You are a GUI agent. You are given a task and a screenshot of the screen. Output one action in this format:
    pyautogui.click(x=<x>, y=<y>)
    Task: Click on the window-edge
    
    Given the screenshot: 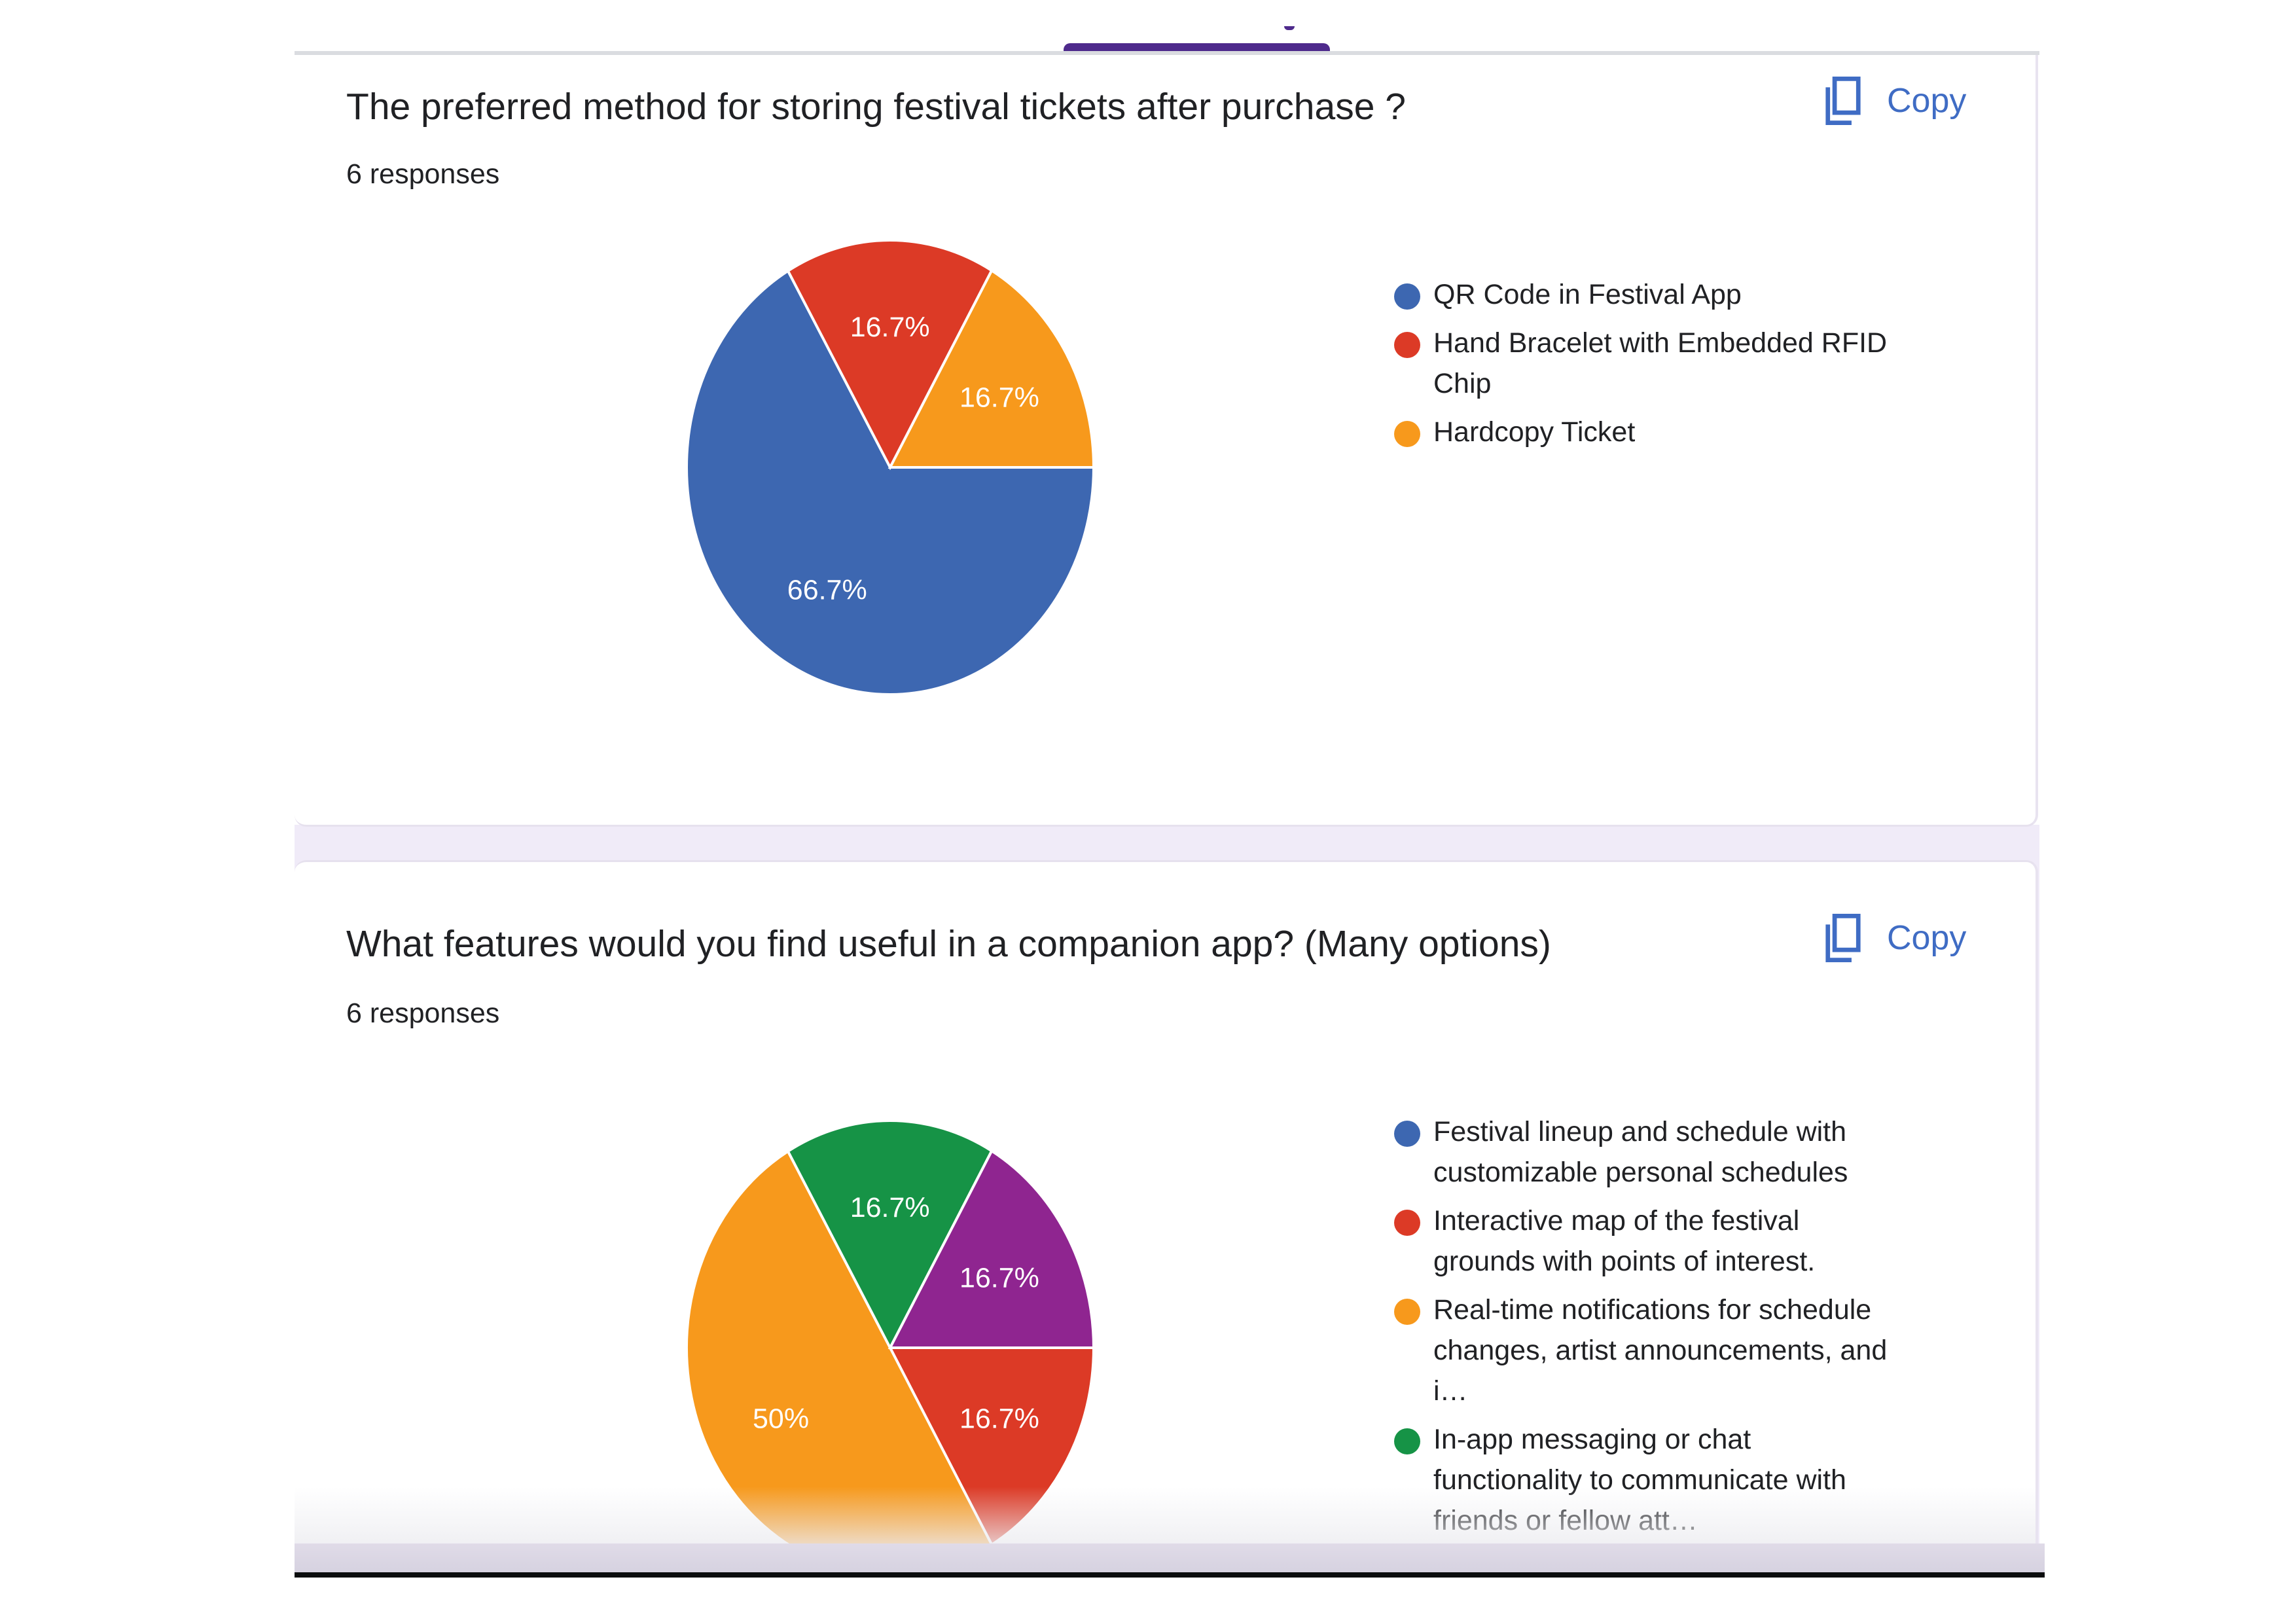 What is the action you would take?
    pyautogui.click(x=1170, y=1575)
    